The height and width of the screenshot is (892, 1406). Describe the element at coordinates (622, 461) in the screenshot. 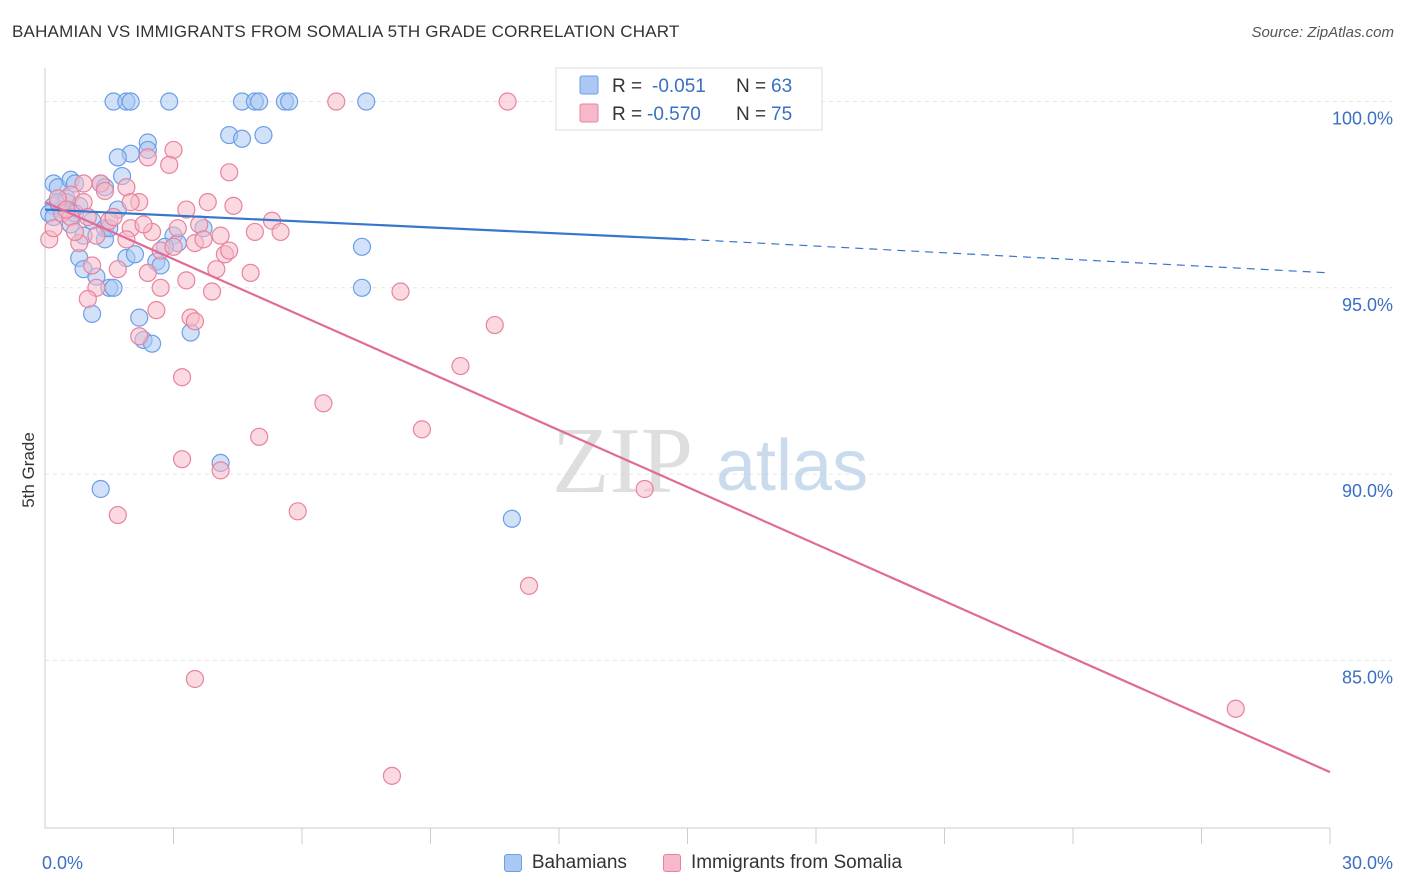

I see `watermark-zip: ZIP` at that location.